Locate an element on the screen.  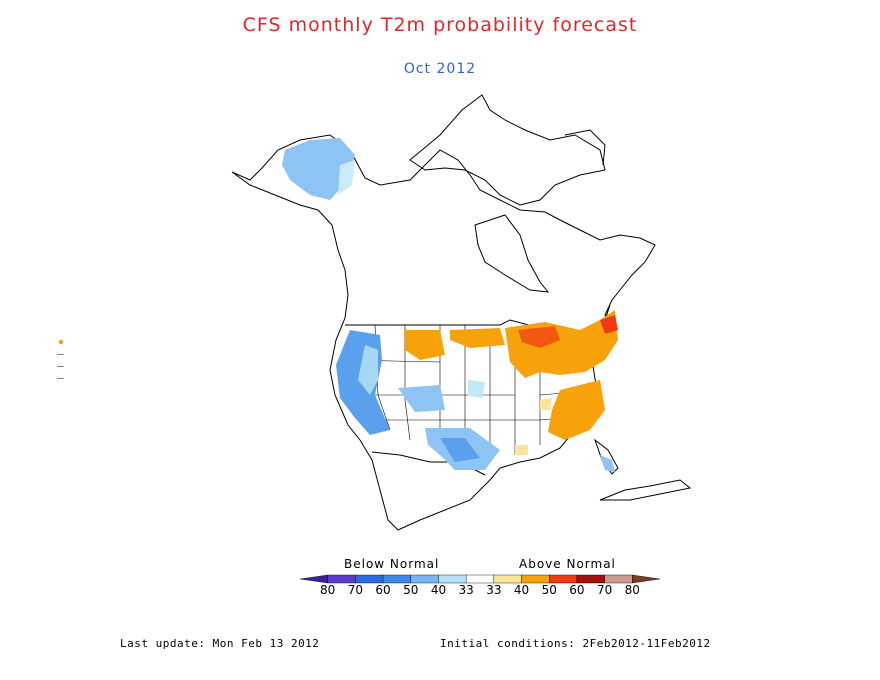
cuba is located at coordinates (645, 490).